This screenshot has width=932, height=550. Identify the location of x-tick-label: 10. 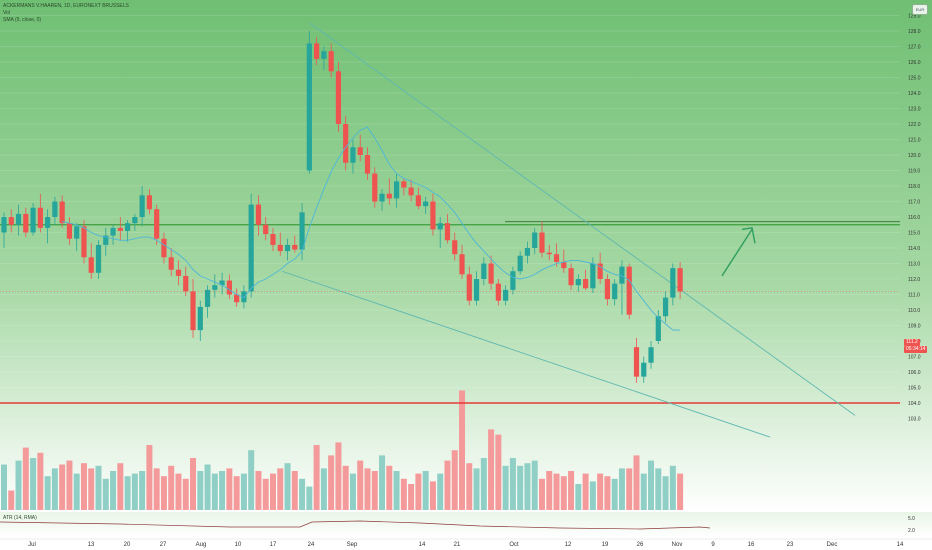
(238, 545).